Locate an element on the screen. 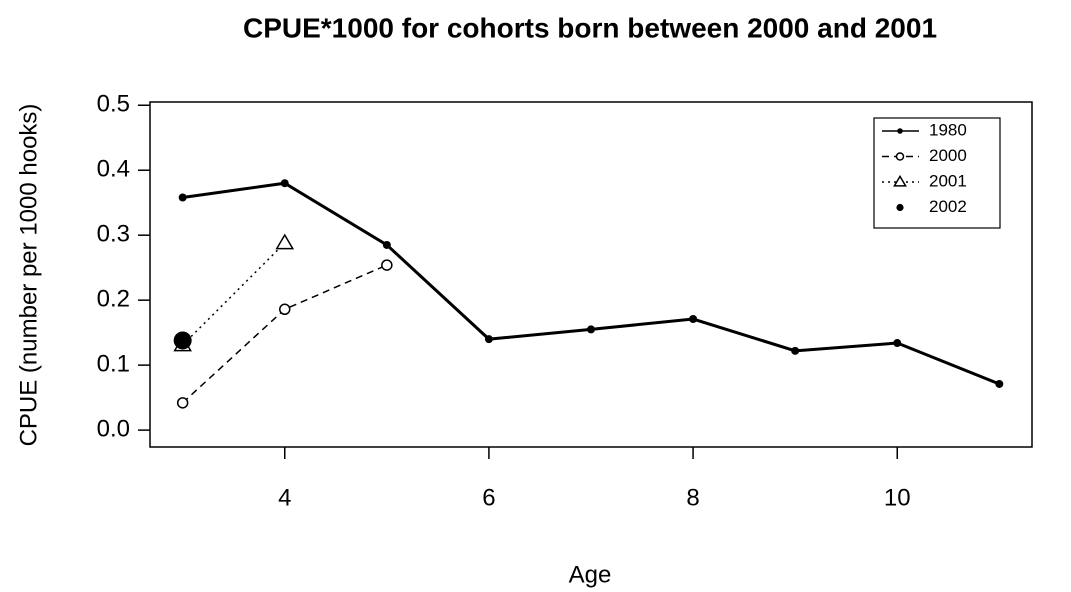 The height and width of the screenshot is (592, 1071). y-tick-label: 0.0 is located at coordinates (113, 428).